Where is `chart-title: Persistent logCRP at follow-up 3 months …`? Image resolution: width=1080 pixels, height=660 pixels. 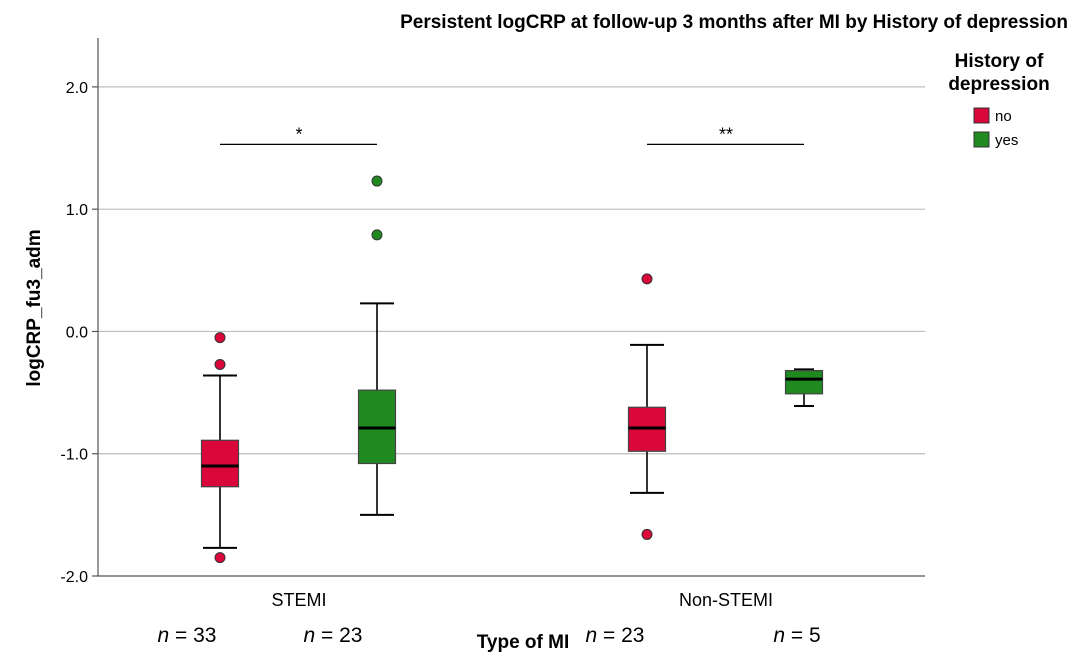 chart-title: Persistent logCRP at follow-up 3 months … is located at coordinates (734, 22).